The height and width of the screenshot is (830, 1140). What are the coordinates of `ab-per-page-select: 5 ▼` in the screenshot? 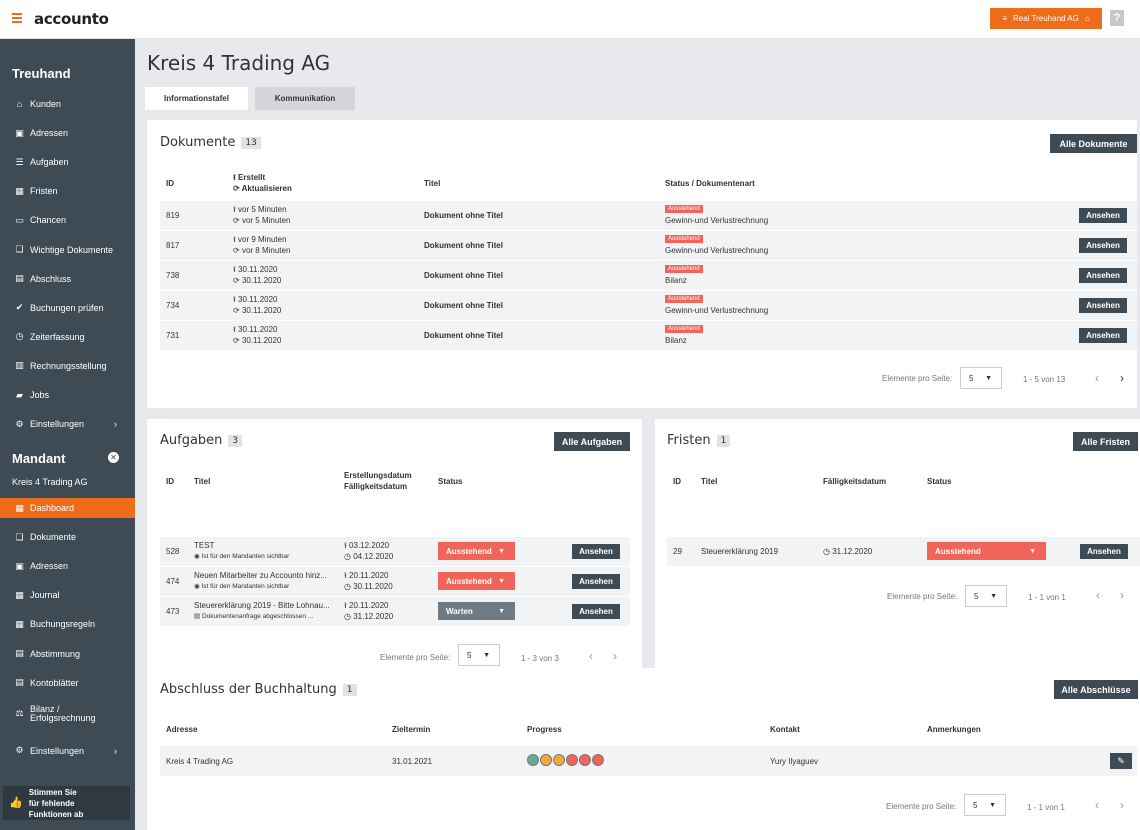 It's located at (985, 805).